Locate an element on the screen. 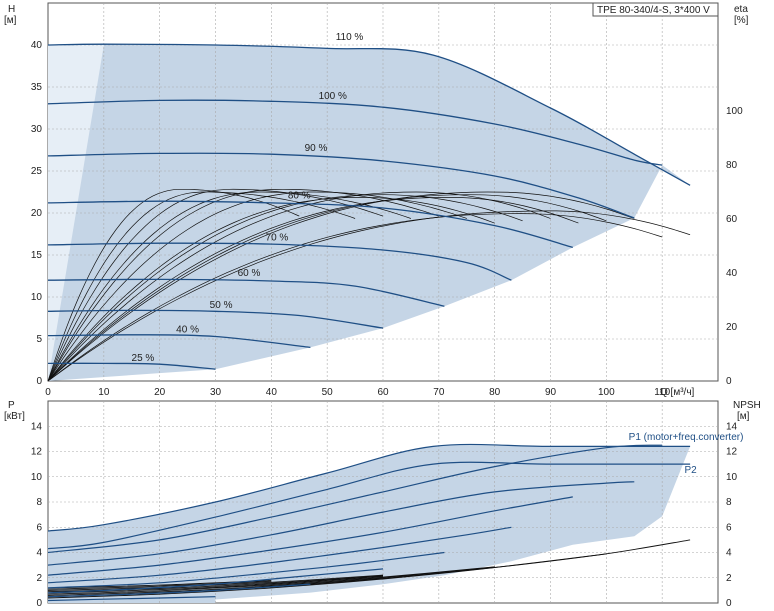  eta-tick-label: 80 is located at coordinates (732, 165).